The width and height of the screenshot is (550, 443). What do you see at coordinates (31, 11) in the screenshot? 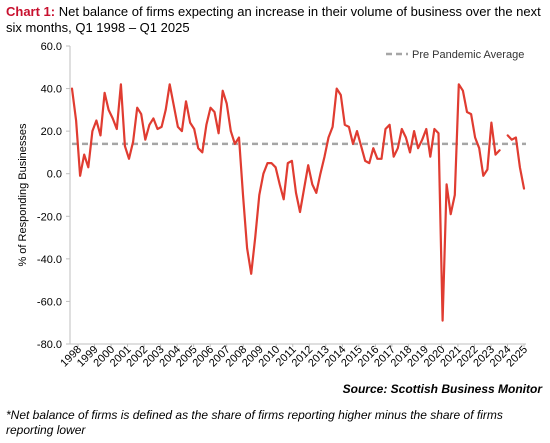
I see `chart-label: Chart 1:` at bounding box center [31, 11].